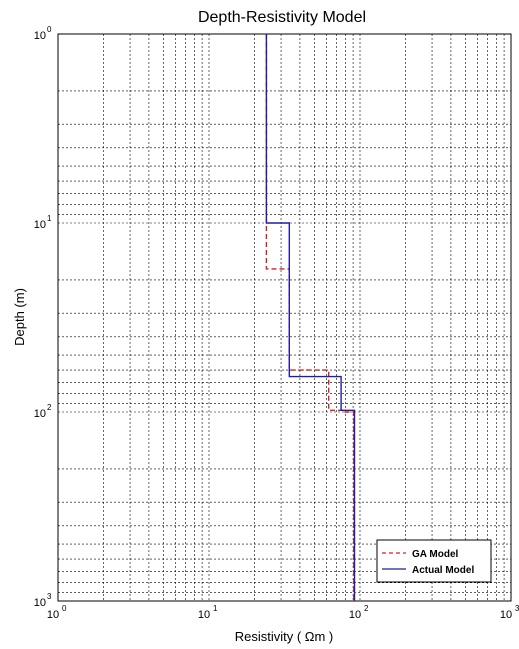 This screenshot has width=519, height=649. I want to click on y-tick-label: 10⁰, so click(43, 33).